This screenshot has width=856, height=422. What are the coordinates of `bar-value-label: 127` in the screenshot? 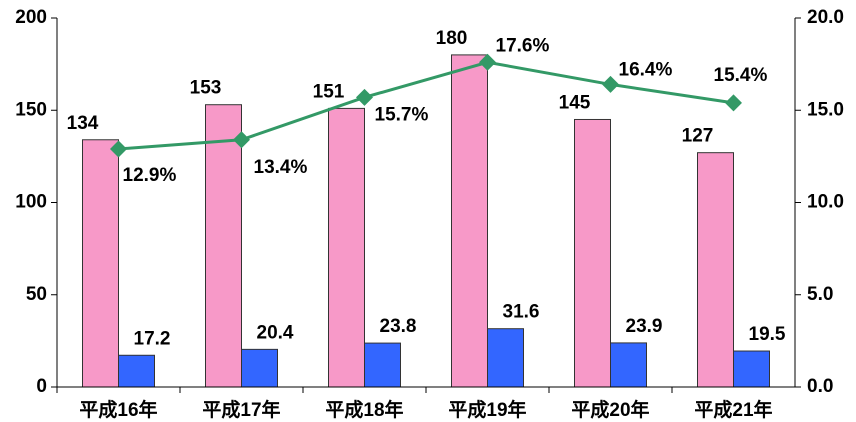 It's located at (698, 136).